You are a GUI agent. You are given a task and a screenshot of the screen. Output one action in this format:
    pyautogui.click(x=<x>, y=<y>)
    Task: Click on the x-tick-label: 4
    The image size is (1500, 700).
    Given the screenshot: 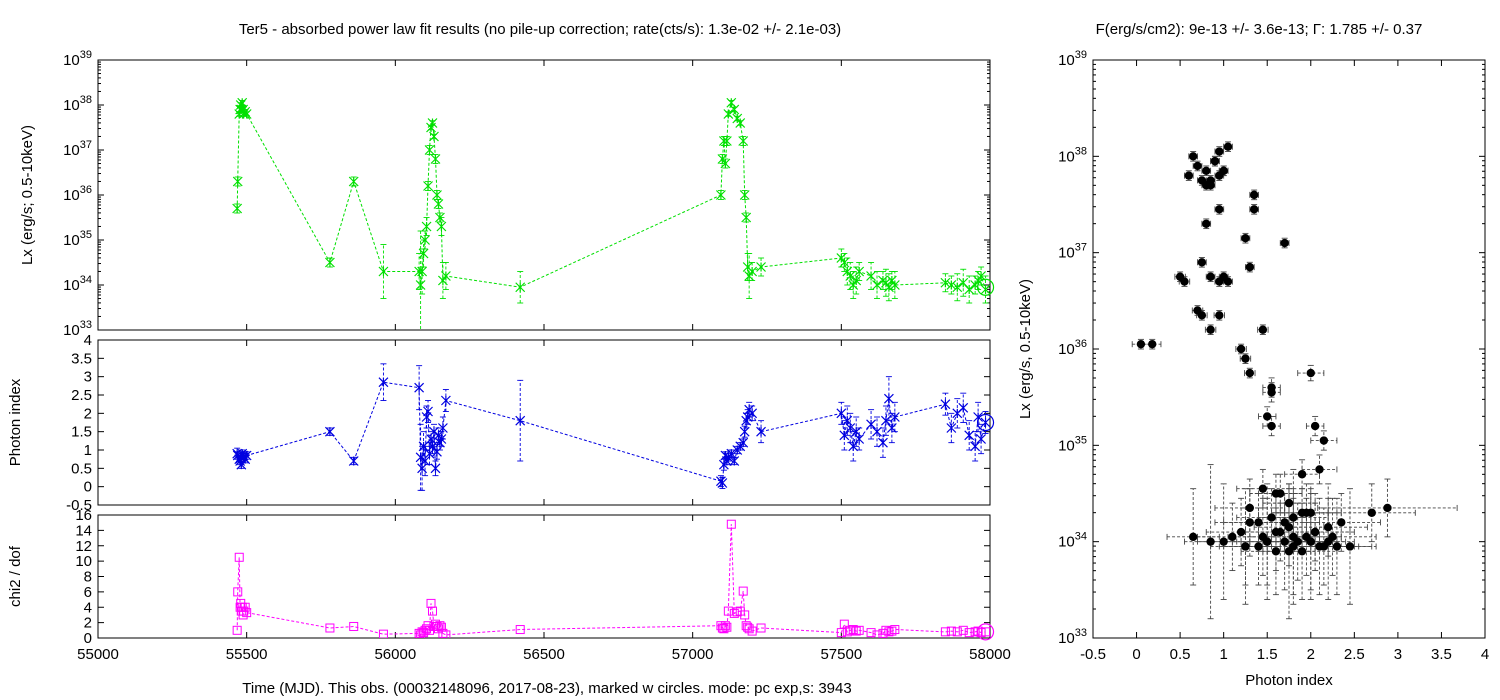 What is the action you would take?
    pyautogui.click(x=1485, y=654)
    